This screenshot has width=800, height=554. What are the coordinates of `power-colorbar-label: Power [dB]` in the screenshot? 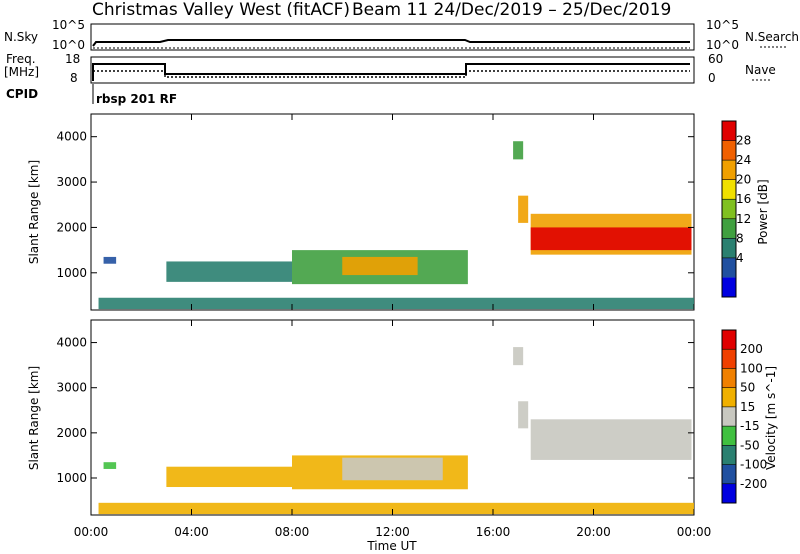 It's located at (763, 211).